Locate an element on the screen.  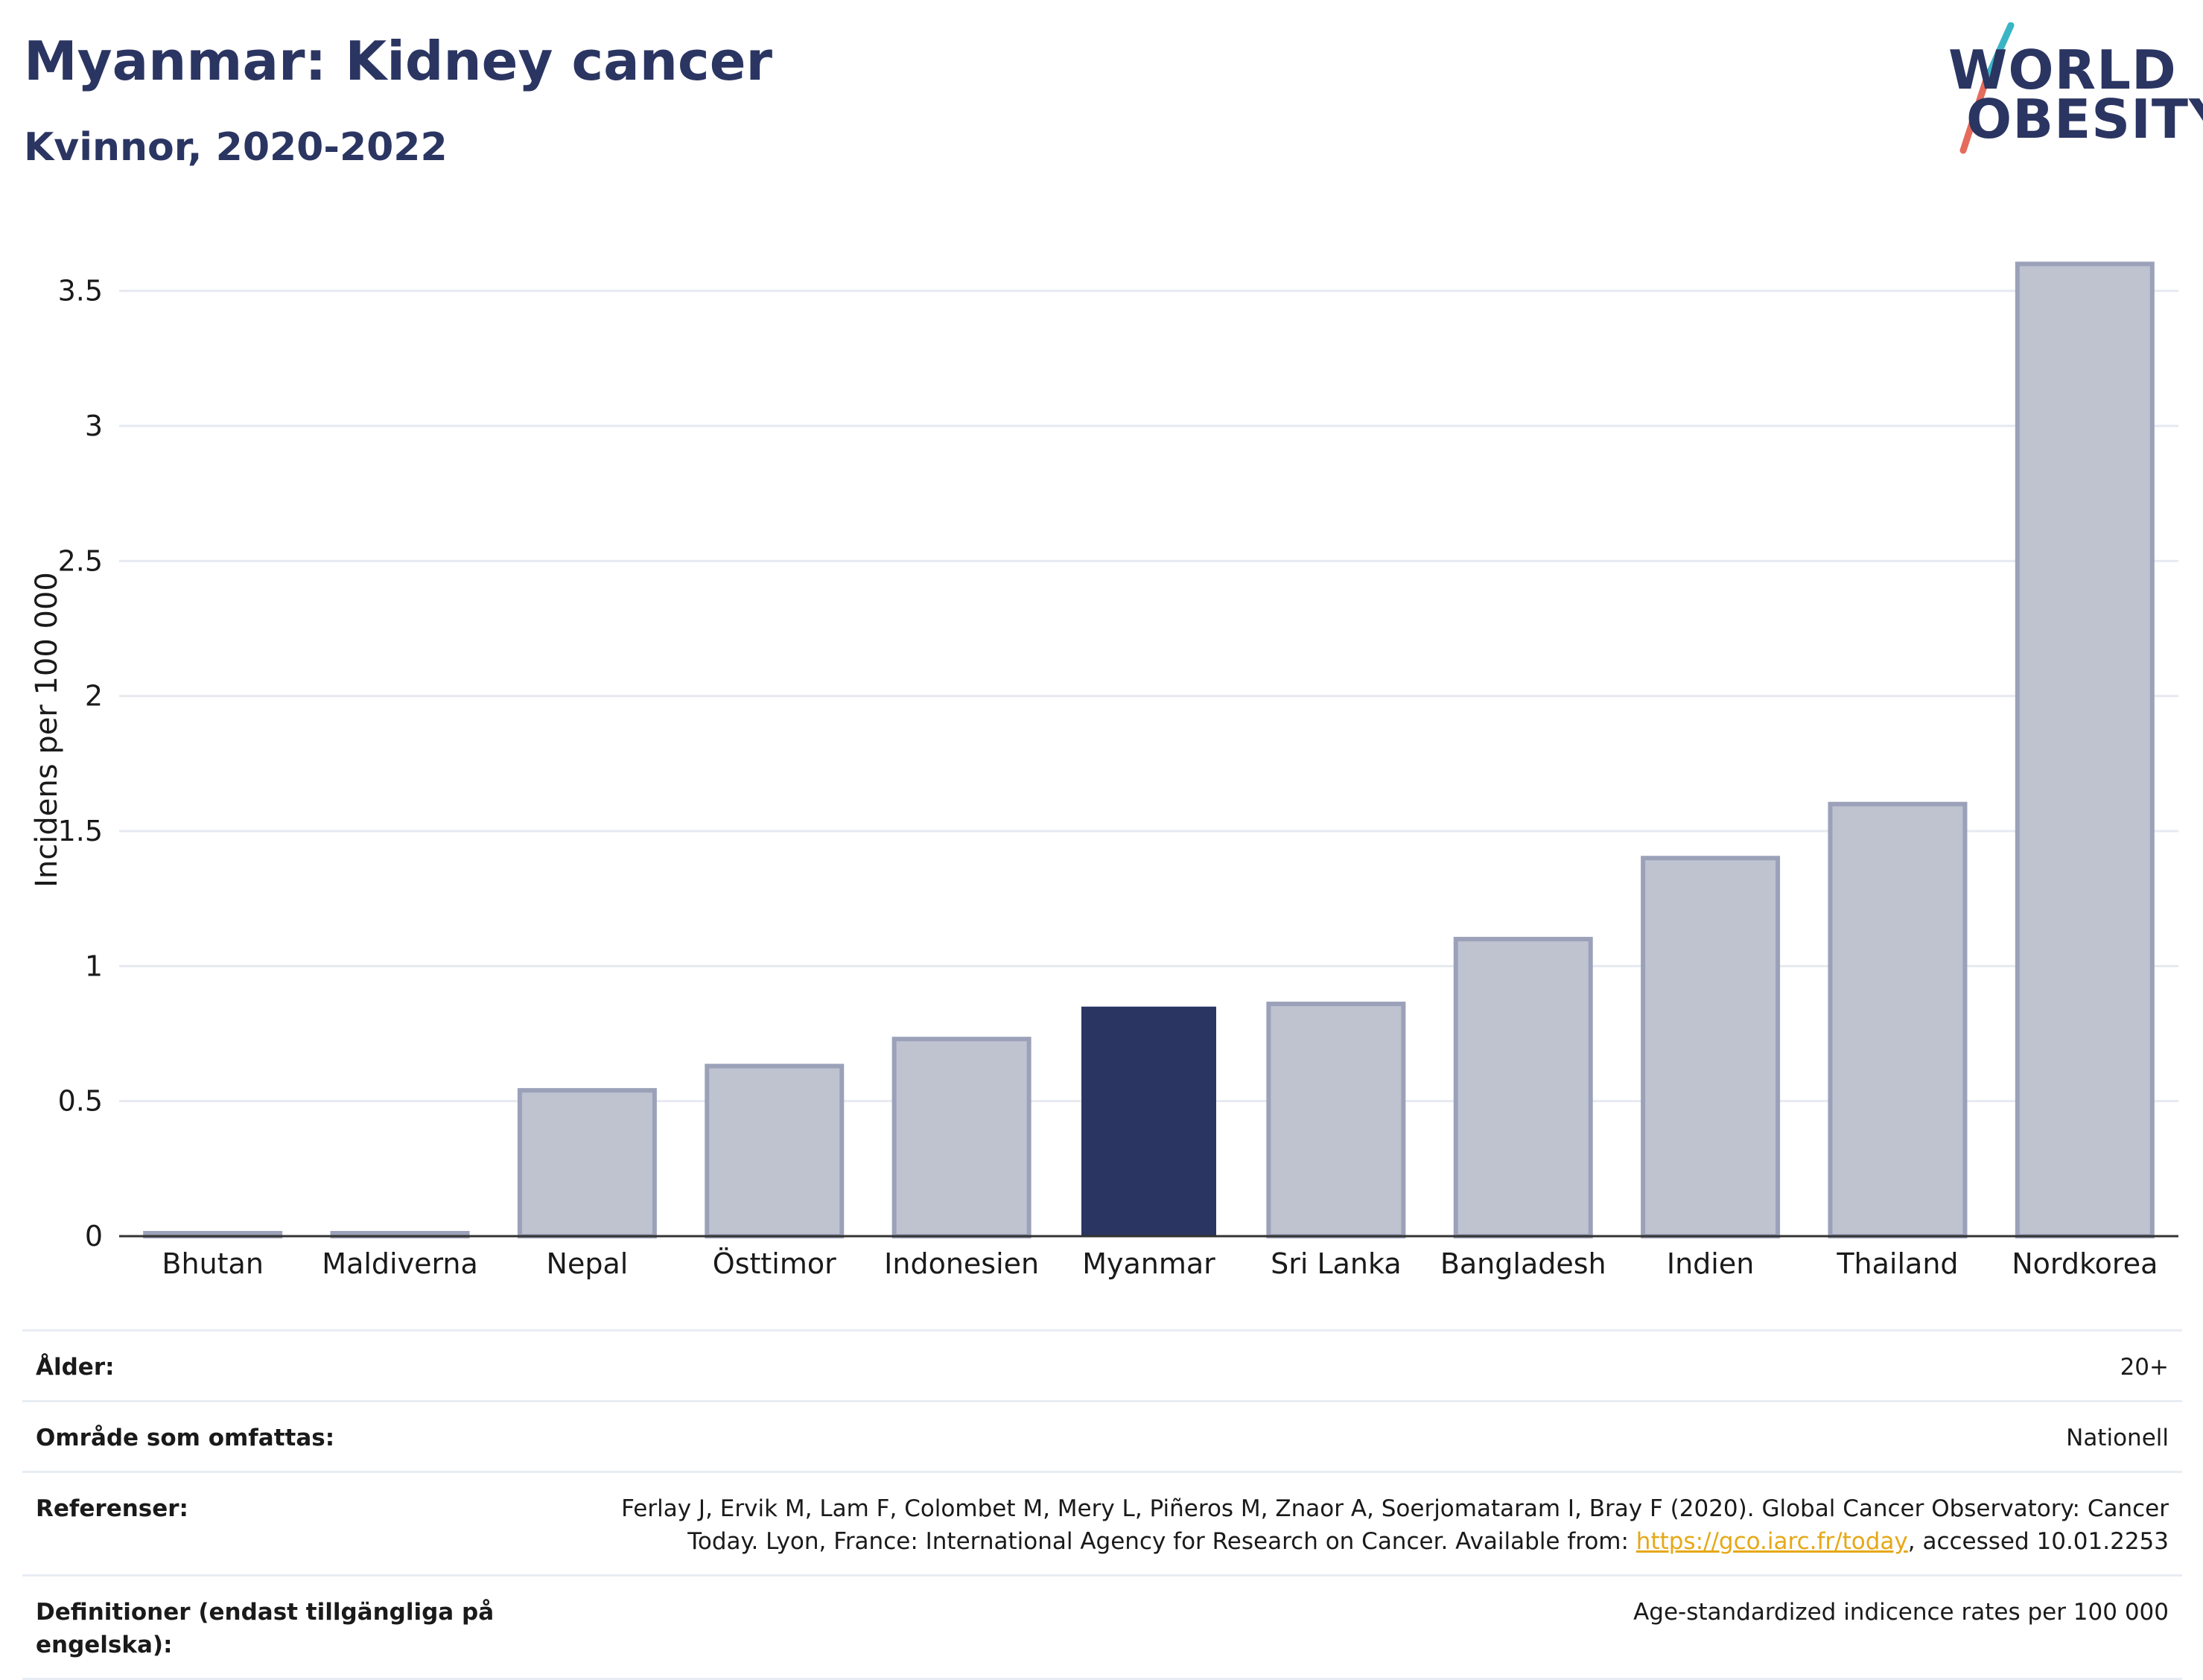
x-tick-label: Myanmar is located at coordinates (1148, 1263).